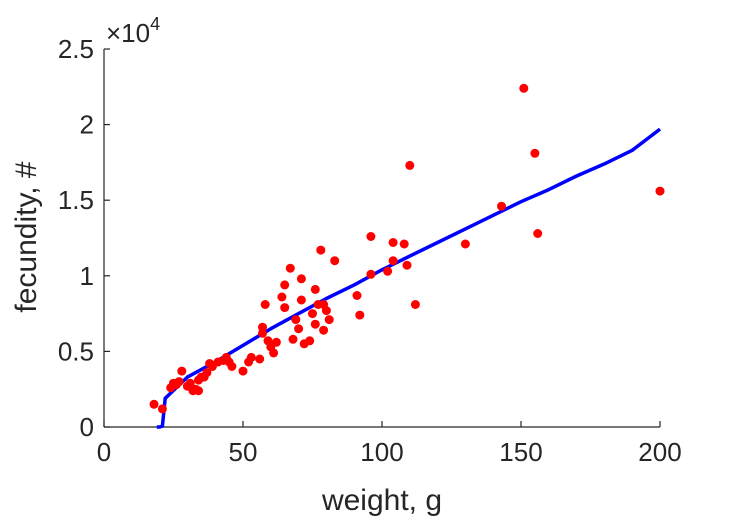 This screenshot has height=521, width=729. I want to click on x-tick-label: 100, so click(381, 452).